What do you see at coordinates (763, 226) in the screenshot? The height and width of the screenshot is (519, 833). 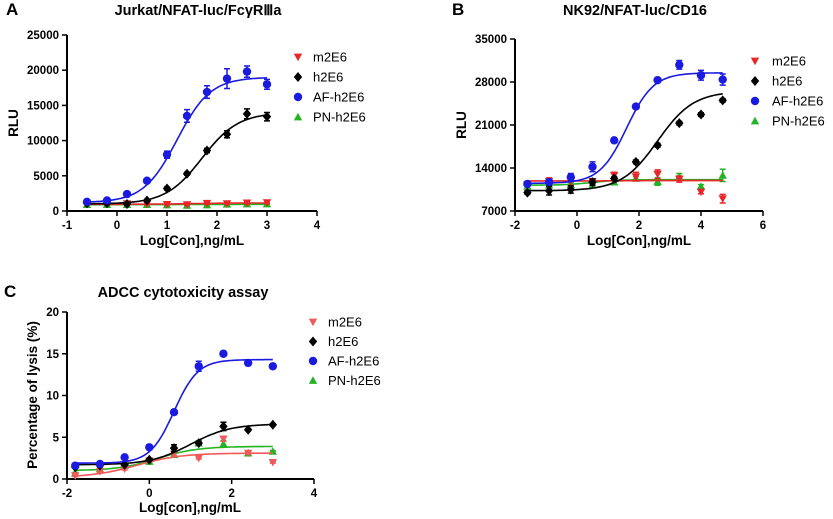 I see `x-tick-label: 6` at bounding box center [763, 226].